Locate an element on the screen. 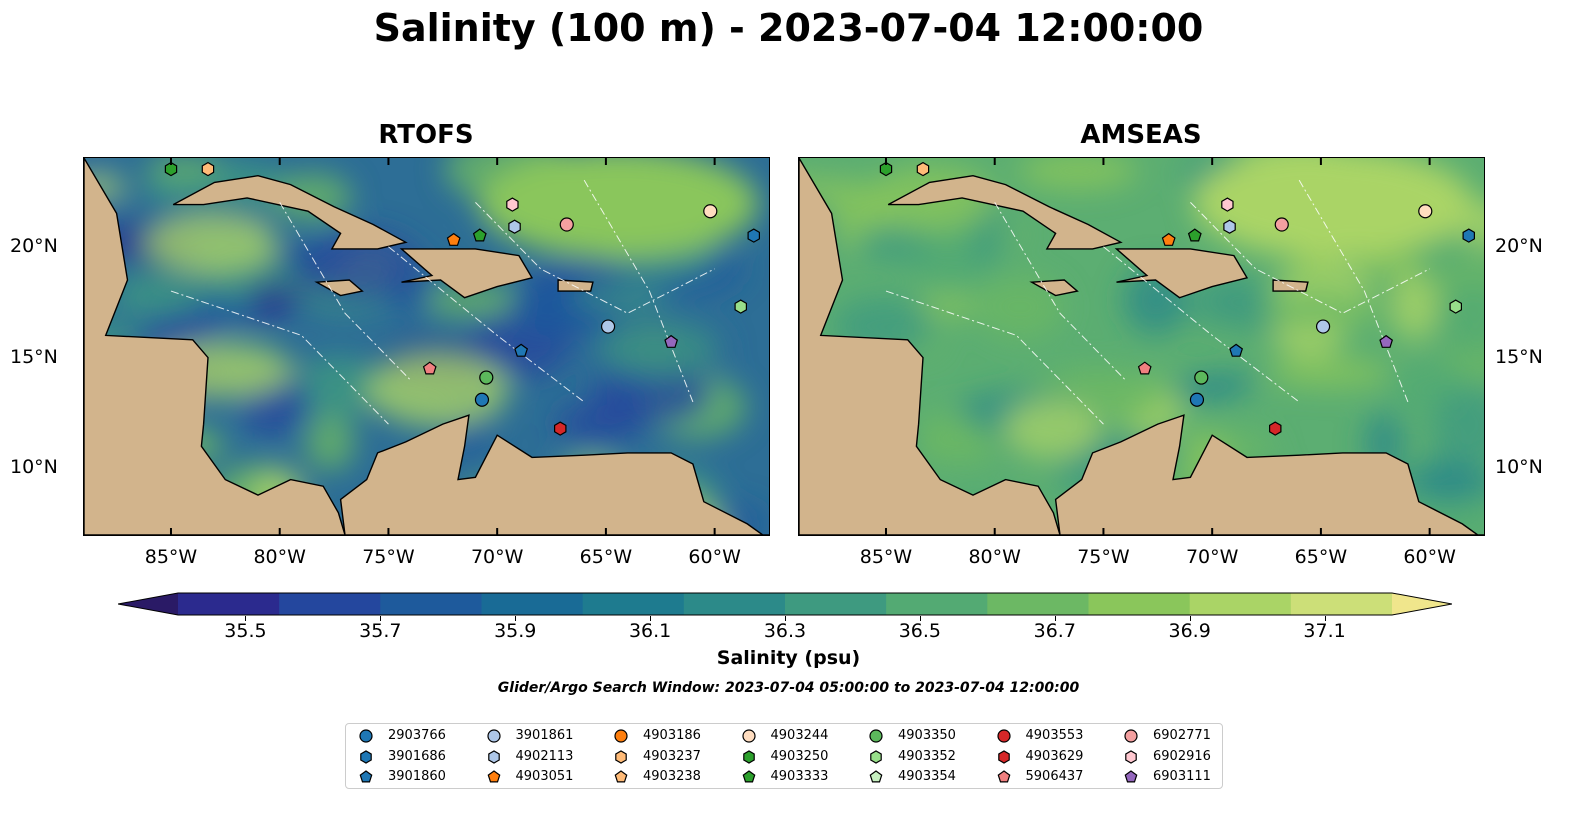  legend-label: 6902771 is located at coordinates (1182, 735).